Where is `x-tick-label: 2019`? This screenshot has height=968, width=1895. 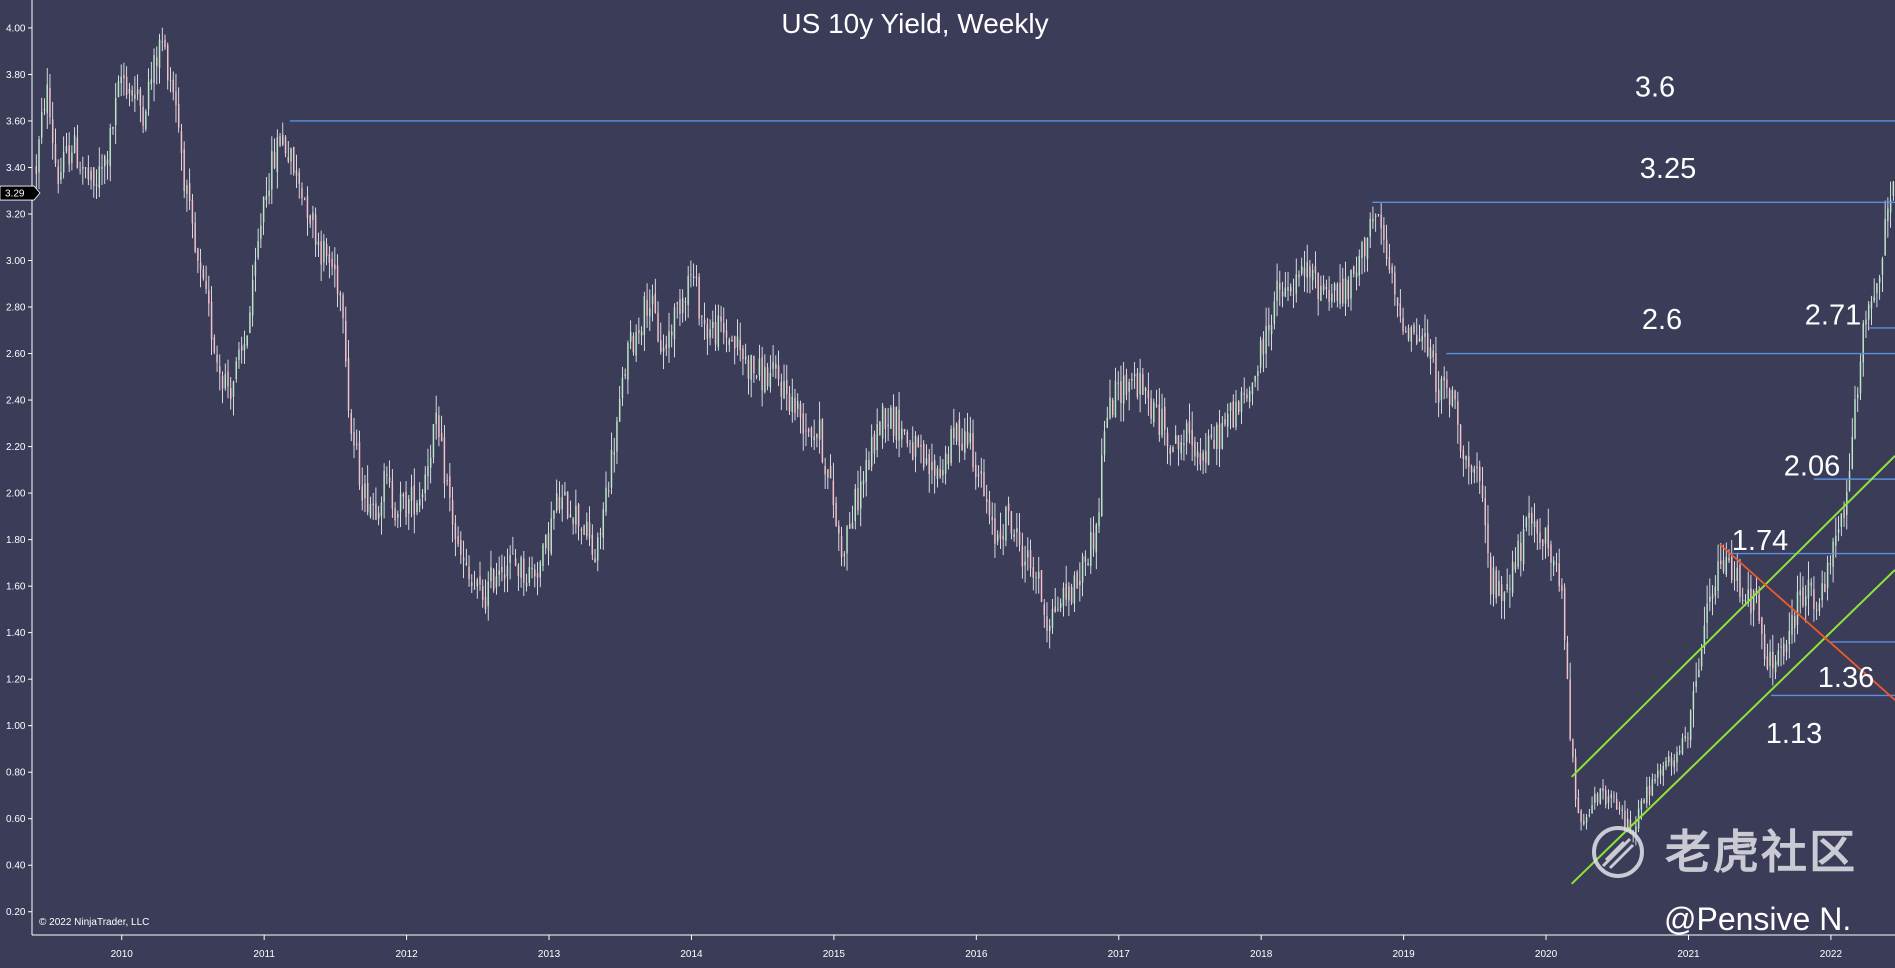
x-tick-label: 2019 is located at coordinates (1403, 954).